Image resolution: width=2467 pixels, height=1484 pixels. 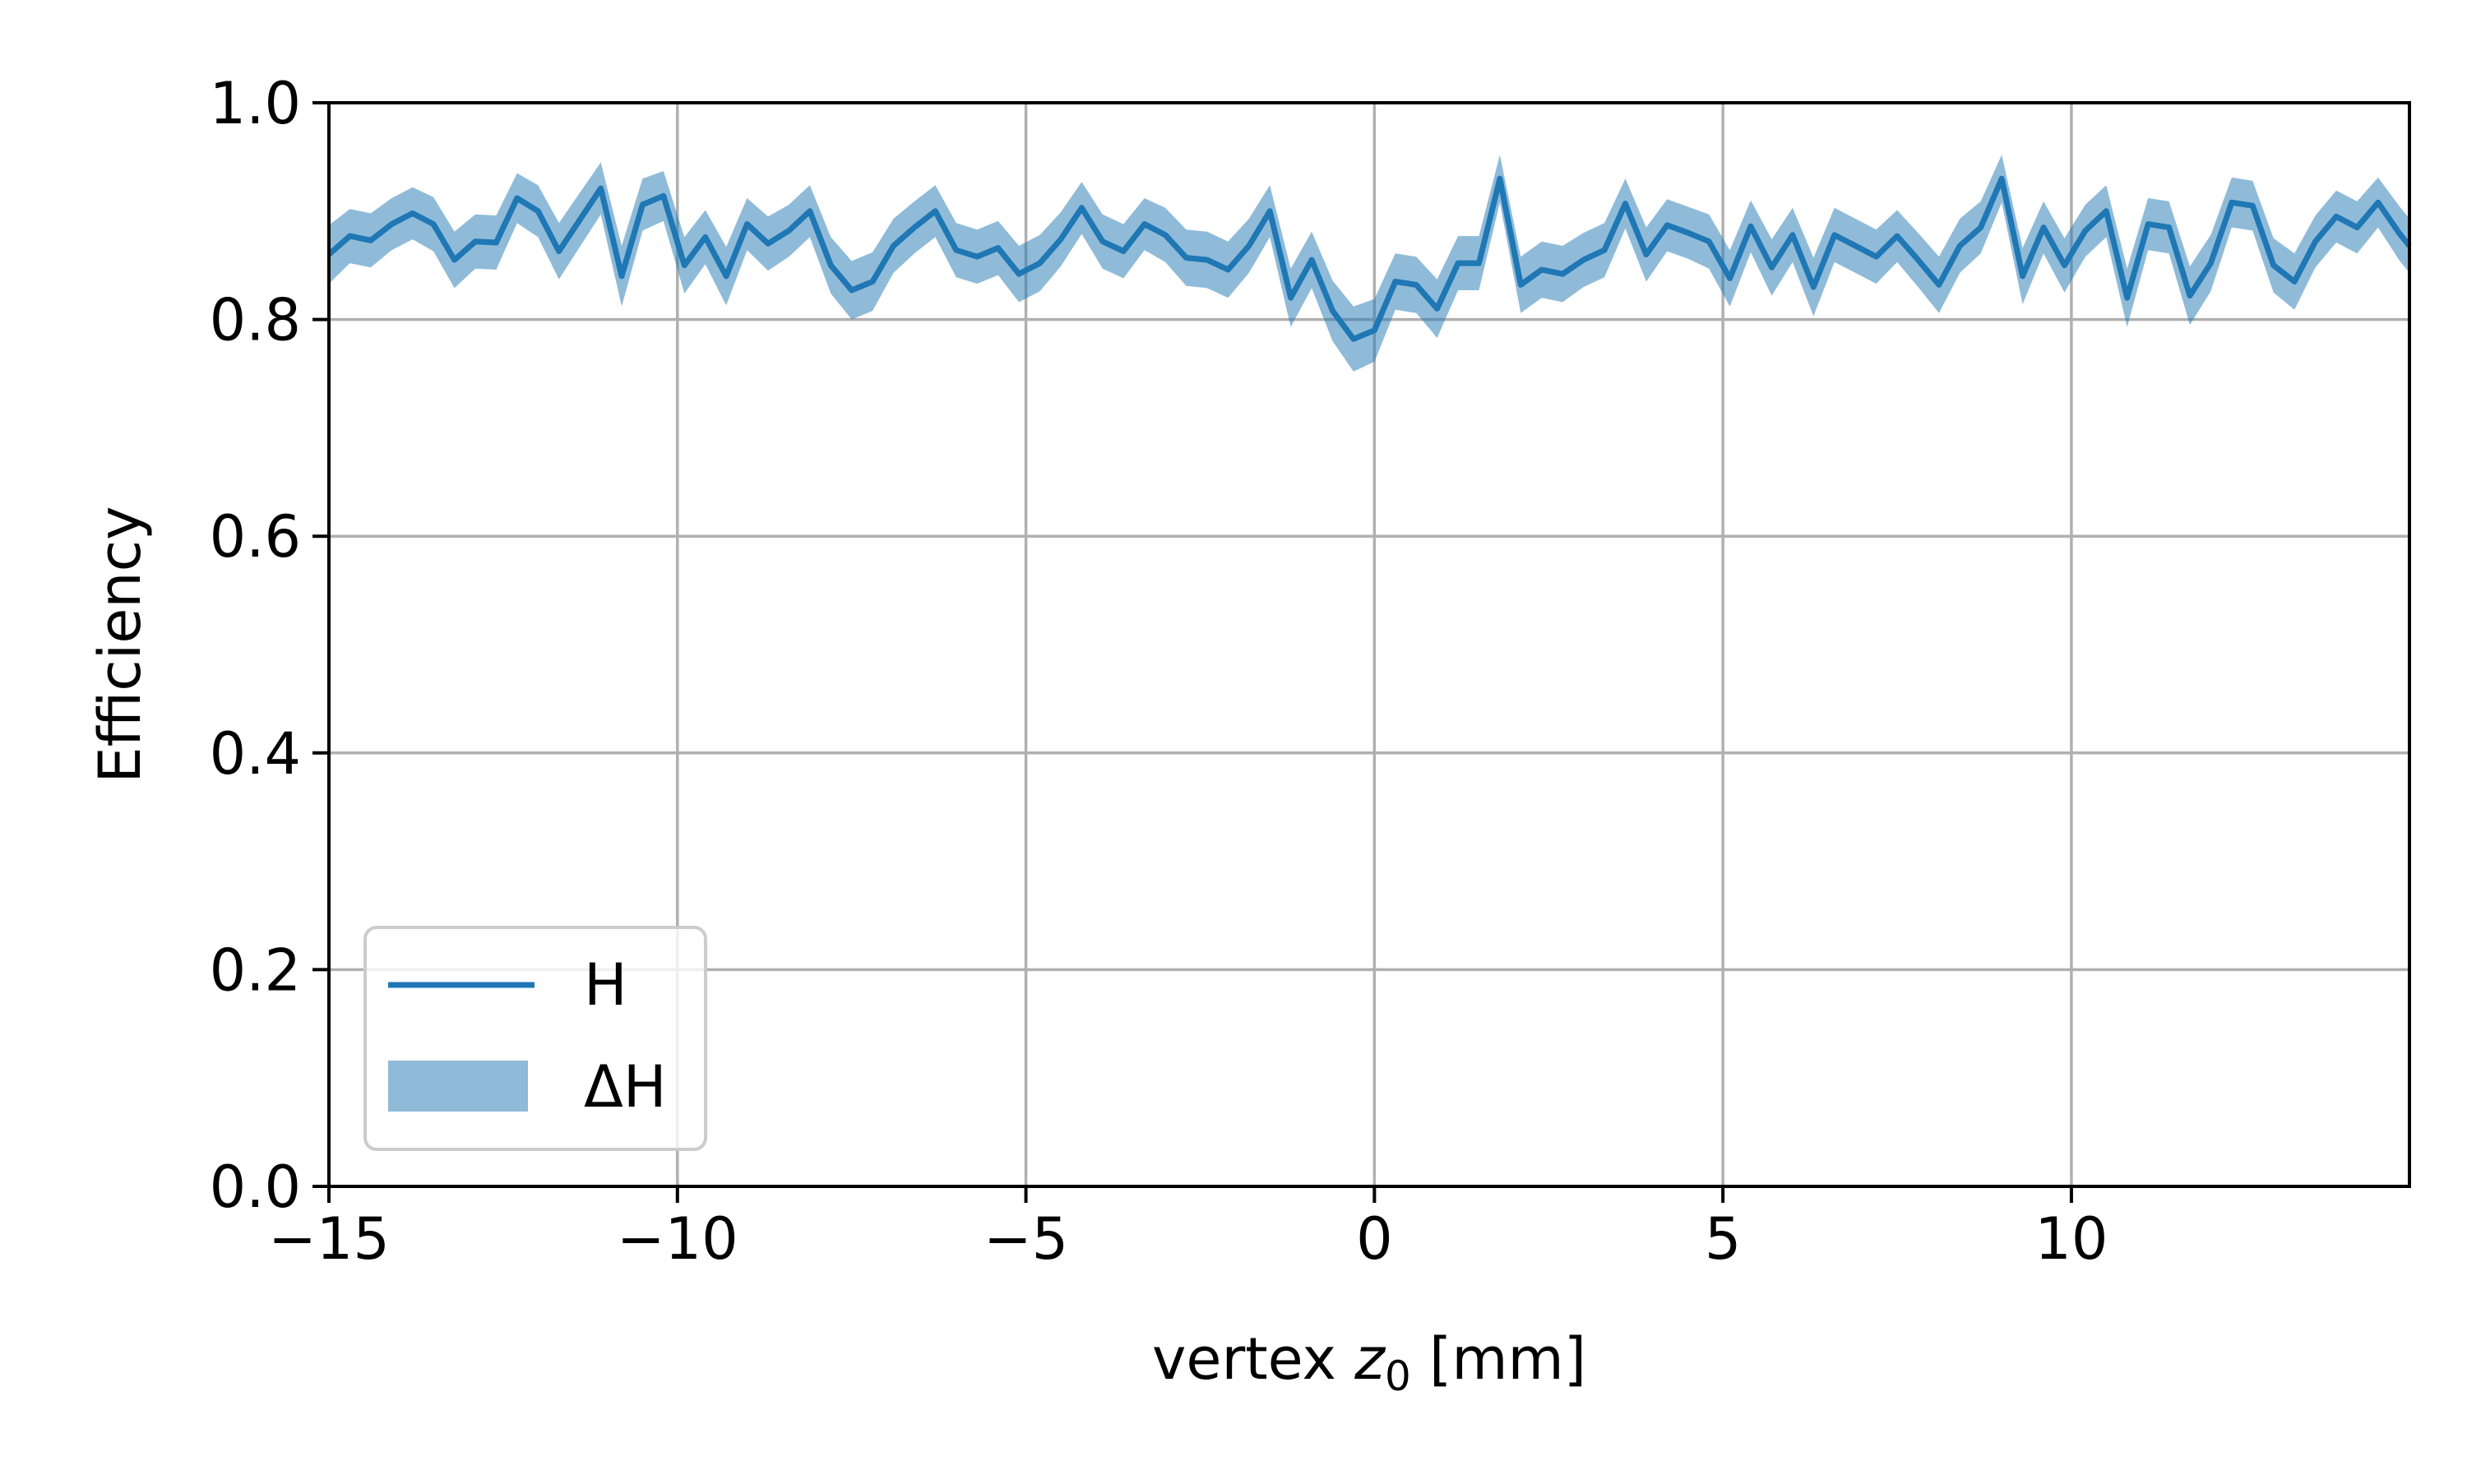 I want to click on x-axis-label-subscript: 0, so click(x=1398, y=1376).